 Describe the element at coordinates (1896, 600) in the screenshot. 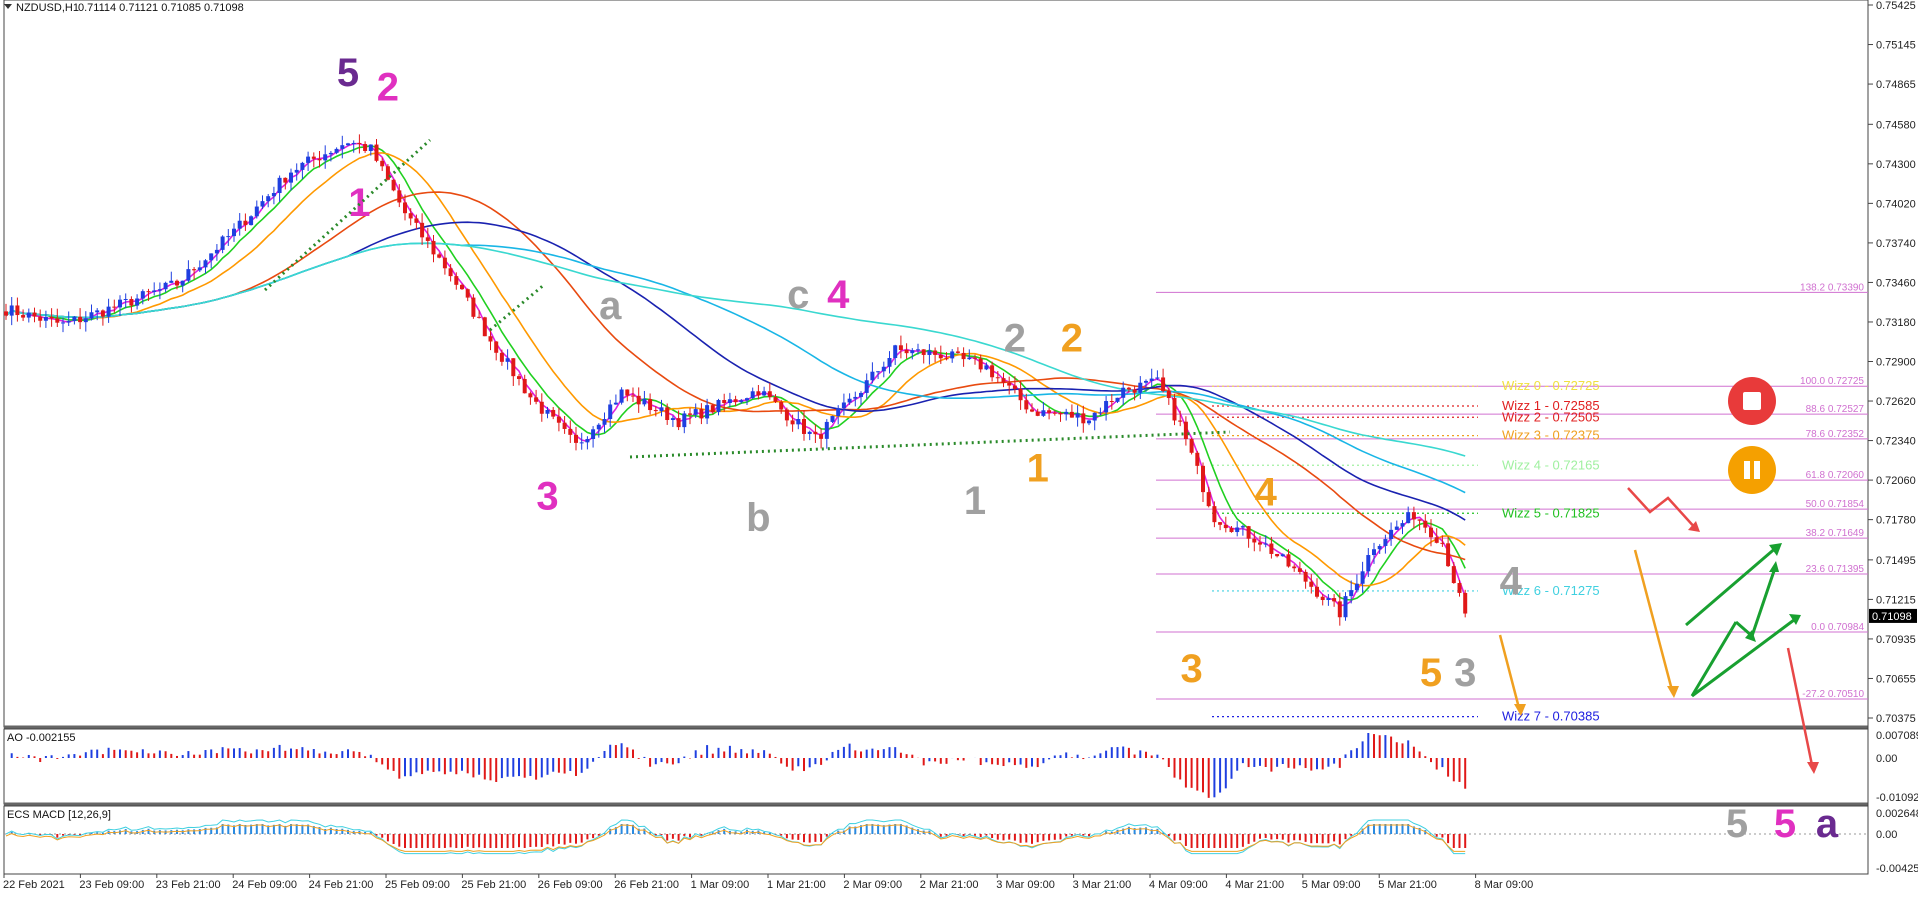

I see `price-tick-label: 0.71215` at that location.